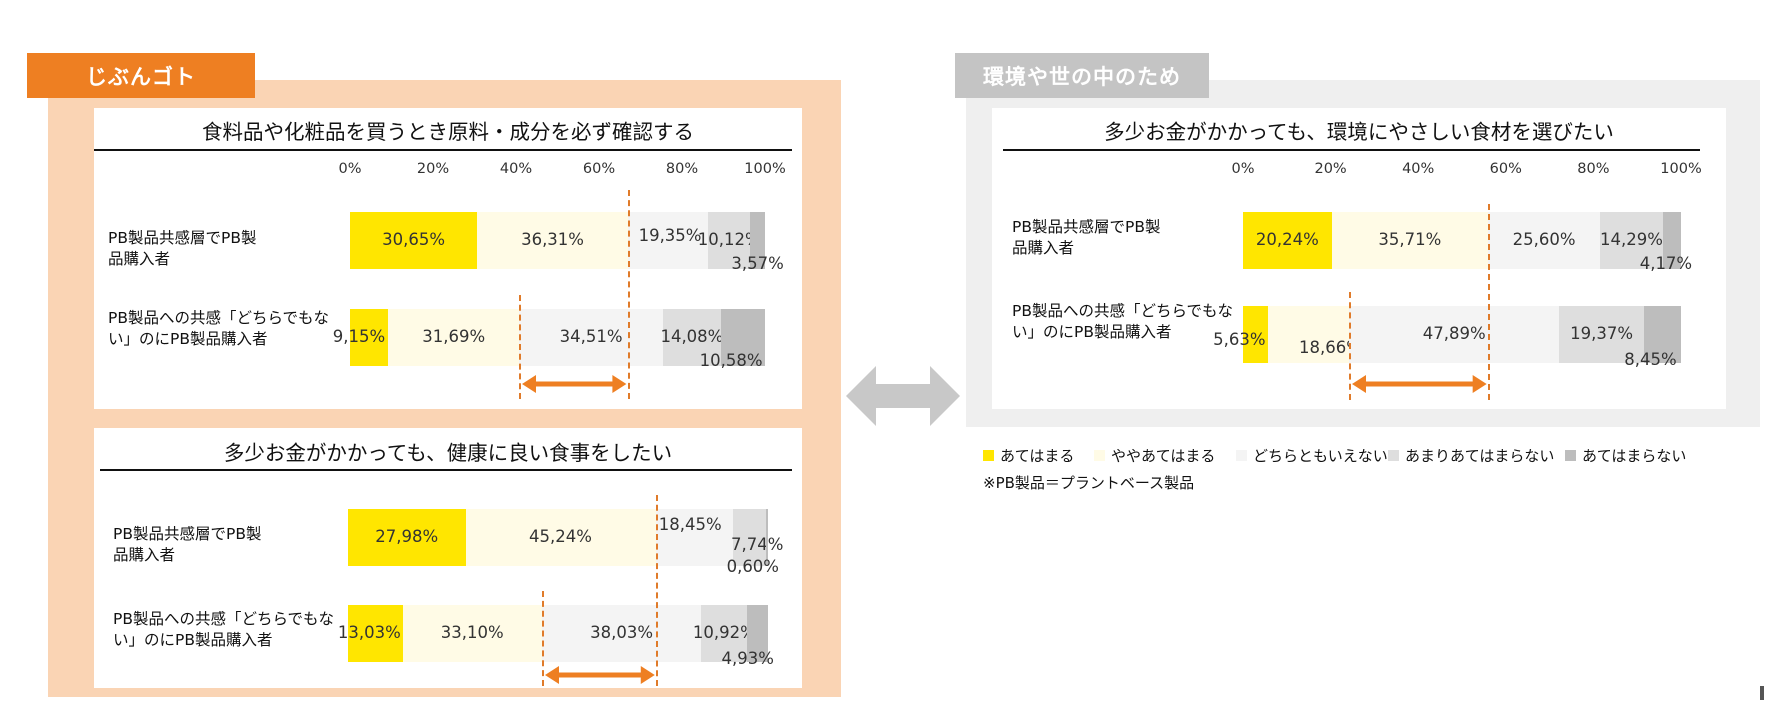 This screenshot has height=704, width=1766. I want to click on data-label: 4,93%, so click(747, 658).